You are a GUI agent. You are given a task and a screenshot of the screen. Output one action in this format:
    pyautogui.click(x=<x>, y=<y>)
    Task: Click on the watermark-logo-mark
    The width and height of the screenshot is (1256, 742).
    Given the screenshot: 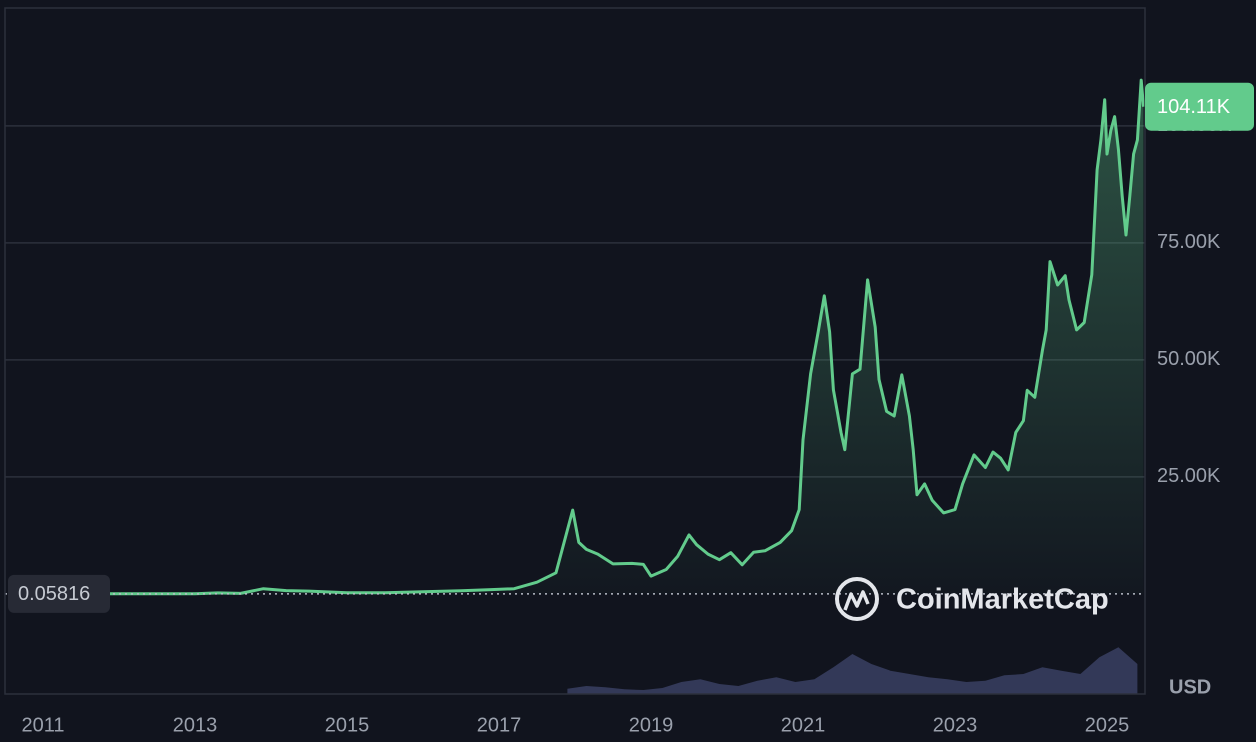 What is the action you would take?
    pyautogui.click(x=856, y=600)
    